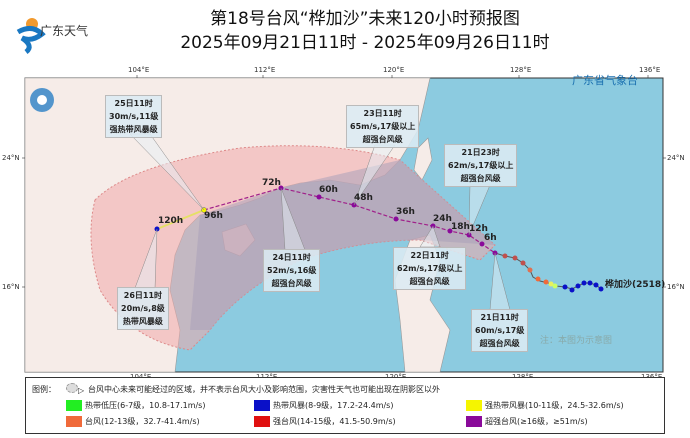  I want to click on callout-26d11h: 26日11时 20m/s,8级 热带风暴级, so click(143, 308).